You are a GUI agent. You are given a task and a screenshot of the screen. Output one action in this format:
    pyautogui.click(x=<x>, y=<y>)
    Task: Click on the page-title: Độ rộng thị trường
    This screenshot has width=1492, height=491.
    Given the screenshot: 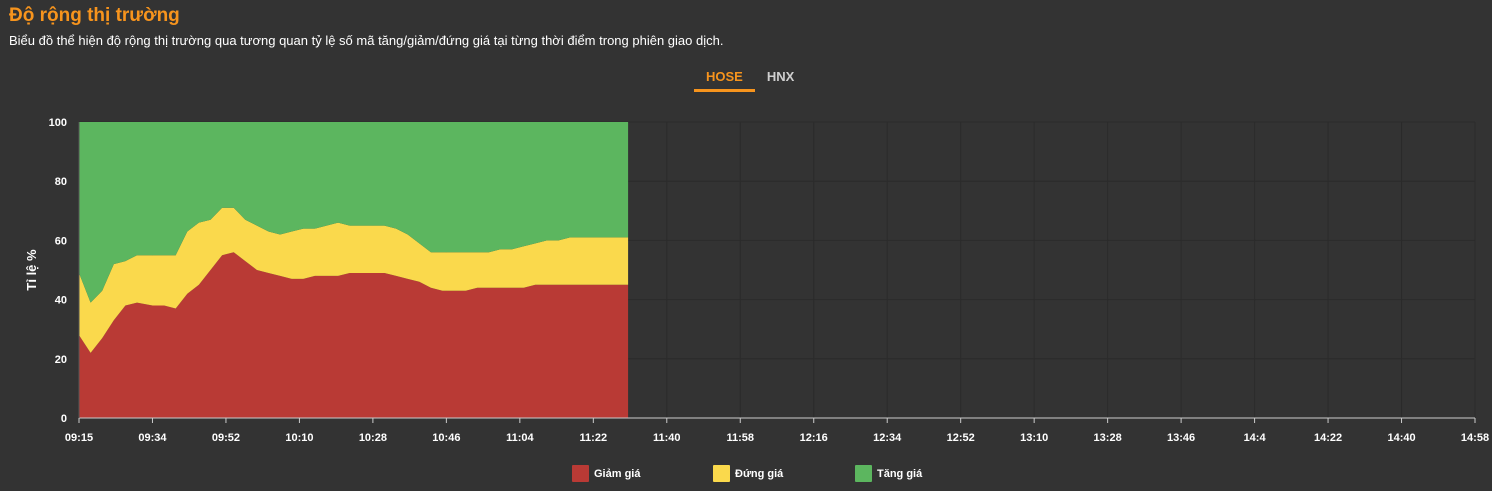 What is the action you would take?
    pyautogui.click(x=94, y=15)
    